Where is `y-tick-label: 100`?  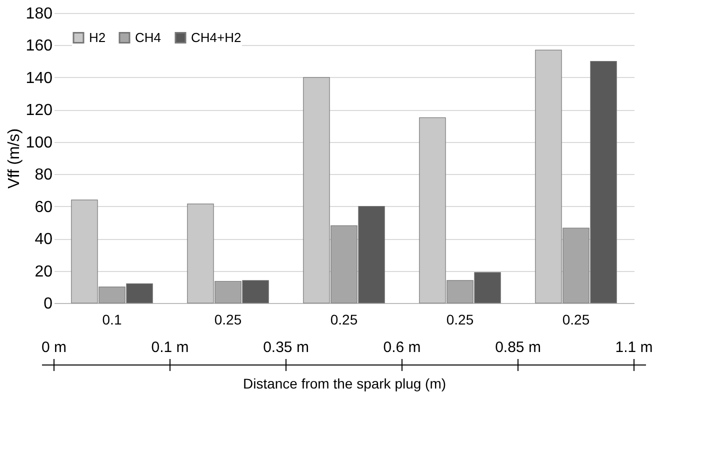
y-tick-label: 100 is located at coordinates (39, 143).